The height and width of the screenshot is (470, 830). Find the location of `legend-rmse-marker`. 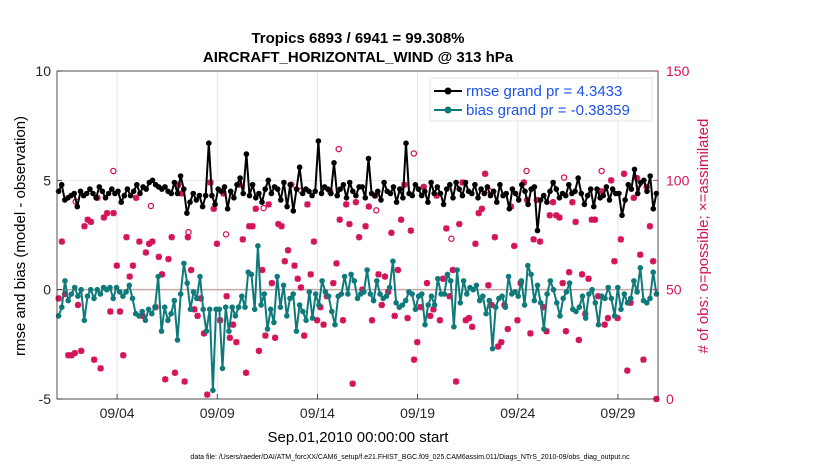

legend-rmse-marker is located at coordinates (448, 91).